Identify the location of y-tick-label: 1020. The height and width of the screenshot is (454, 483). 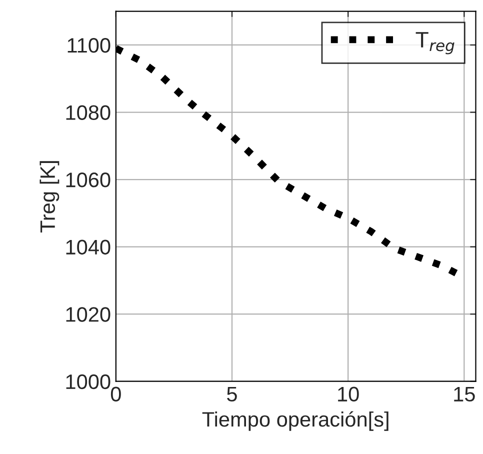
(88, 314).